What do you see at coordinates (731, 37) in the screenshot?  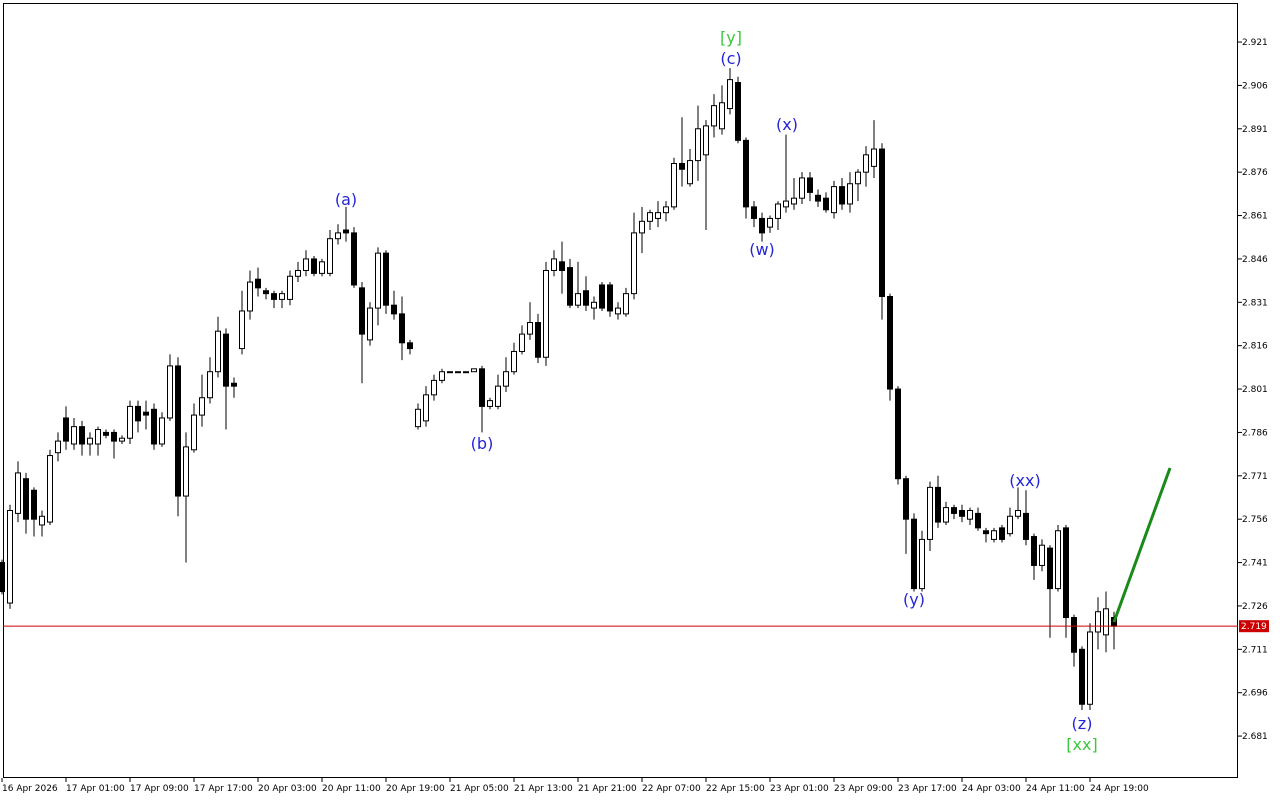 I see `wave-label: [y]` at bounding box center [731, 37].